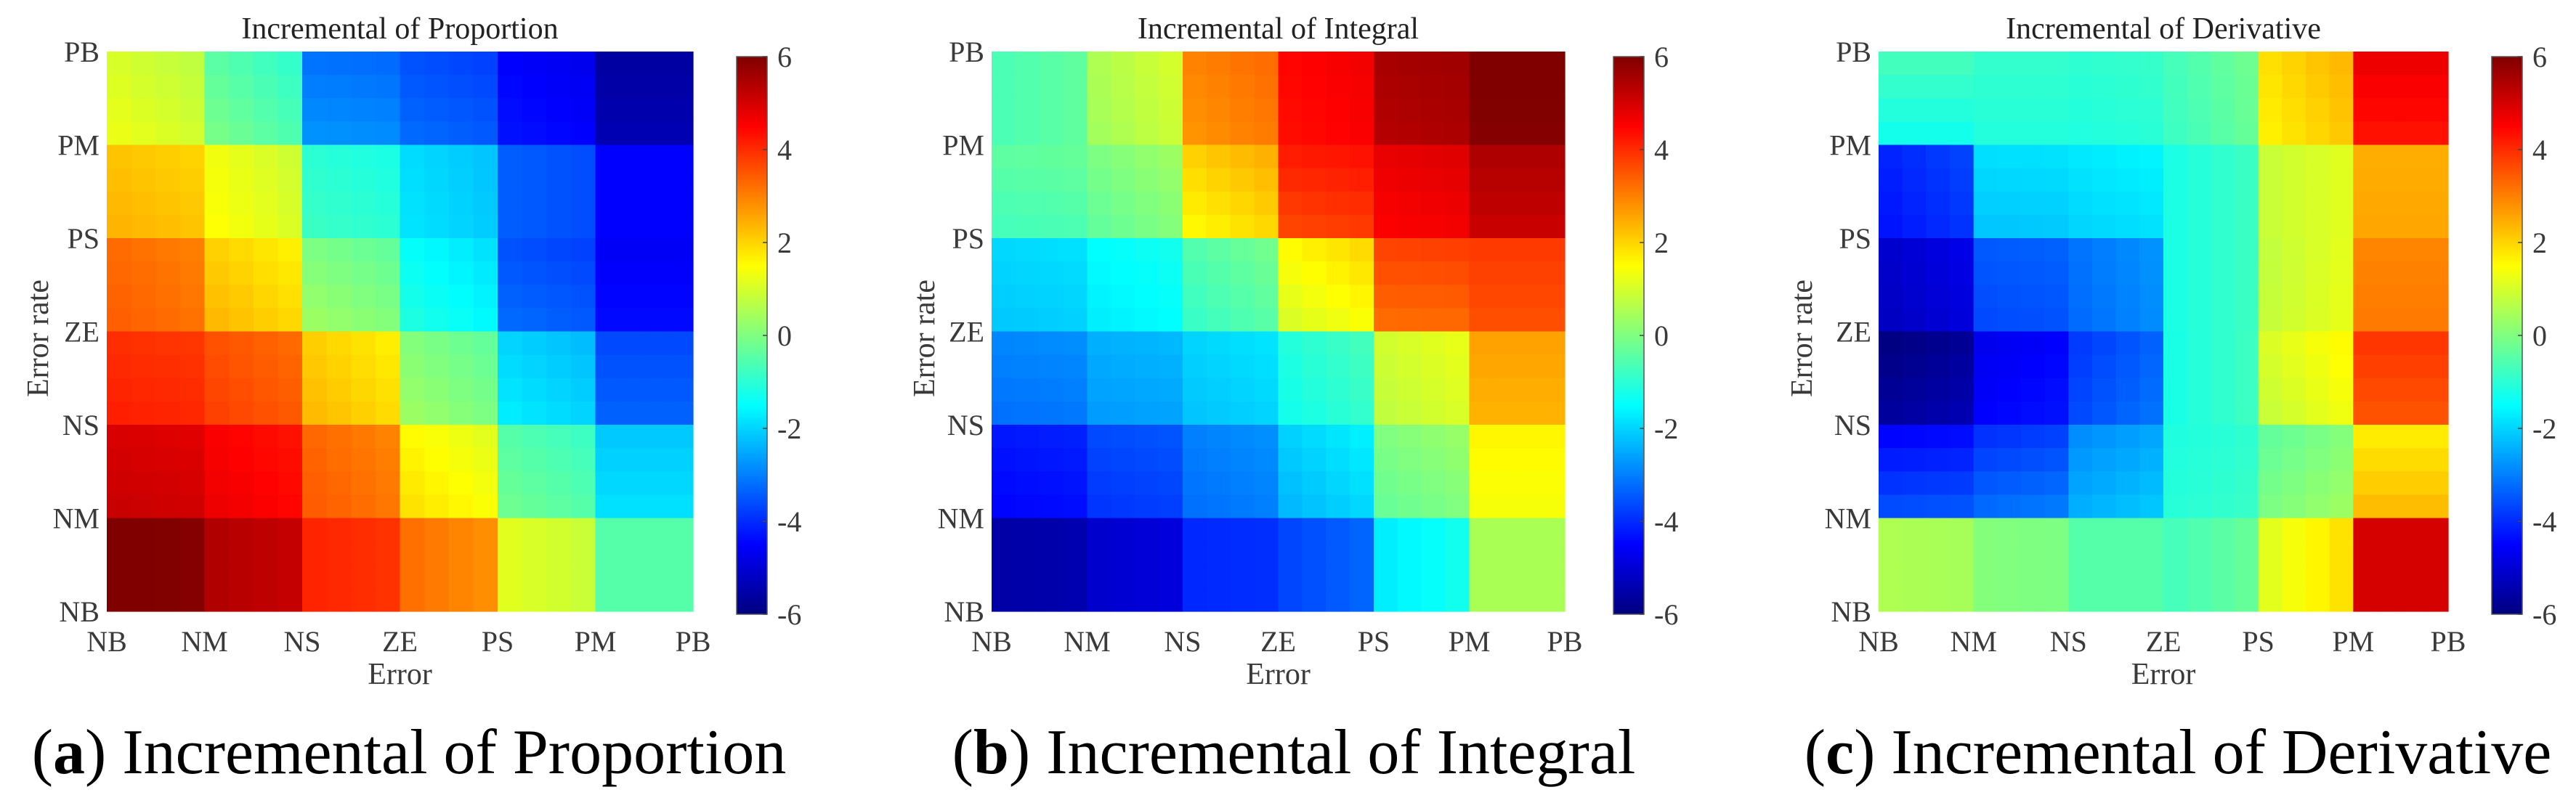  Describe the element at coordinates (785, 57) in the screenshot. I see `colorbar-tick-label: 6` at that location.